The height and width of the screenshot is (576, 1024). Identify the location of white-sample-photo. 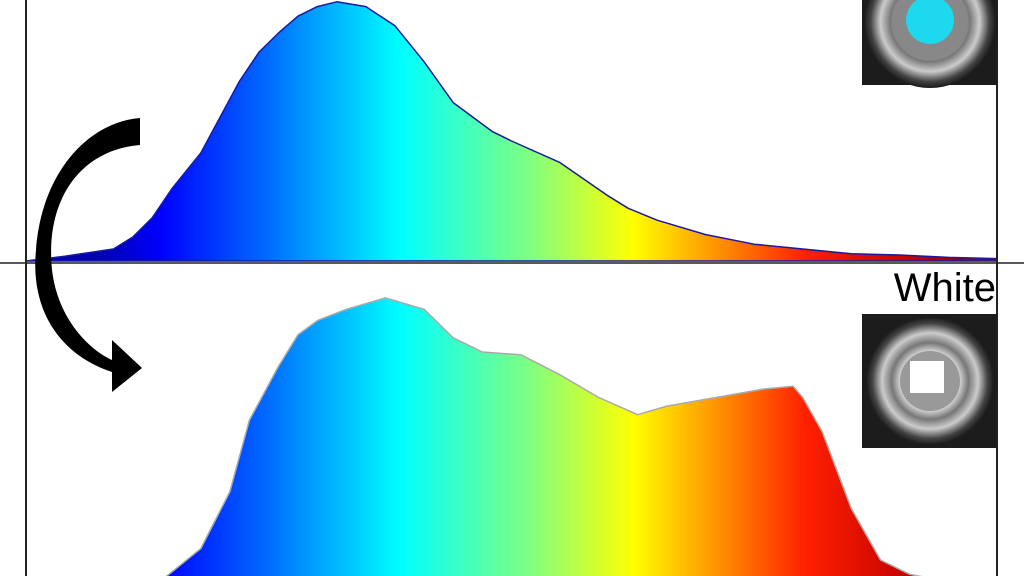
(929, 381).